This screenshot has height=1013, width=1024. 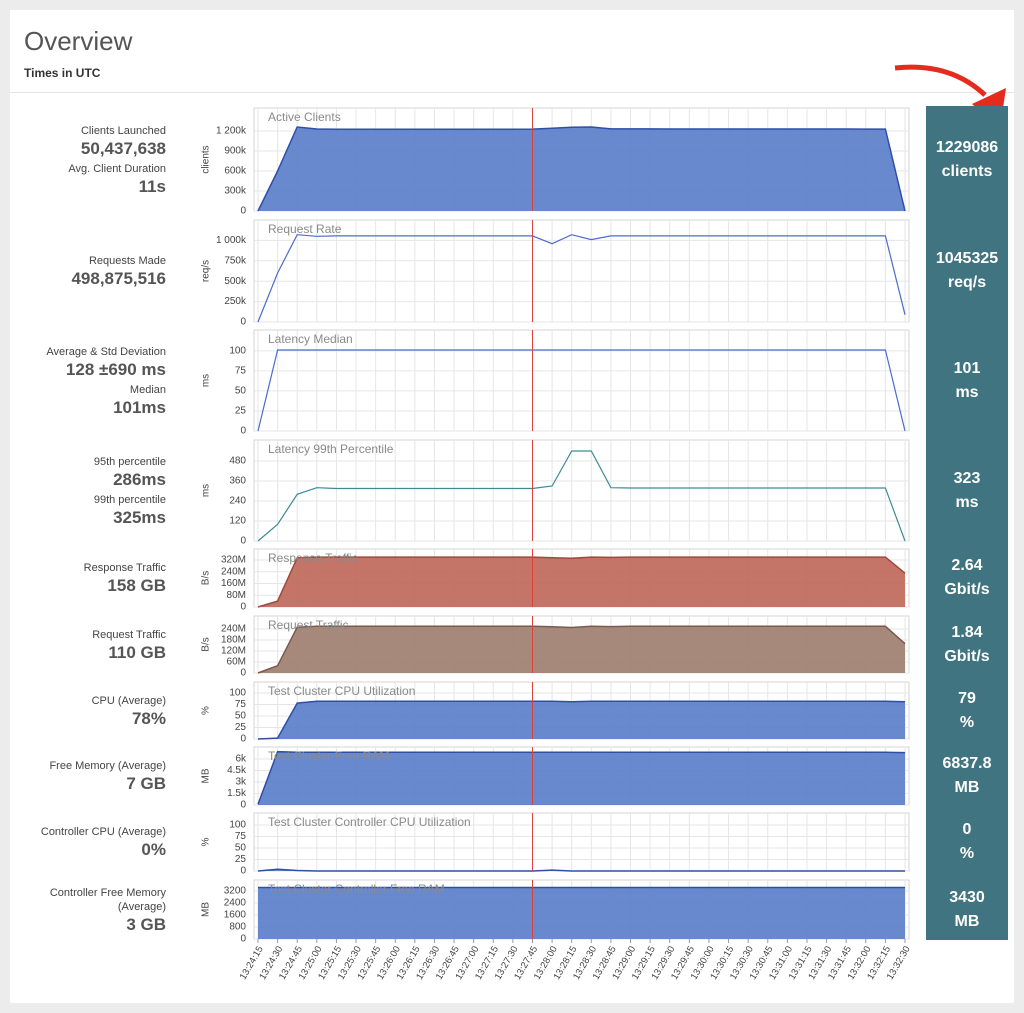 What do you see at coordinates (308, 625) in the screenshot?
I see `panel-title: Request Traffic` at bounding box center [308, 625].